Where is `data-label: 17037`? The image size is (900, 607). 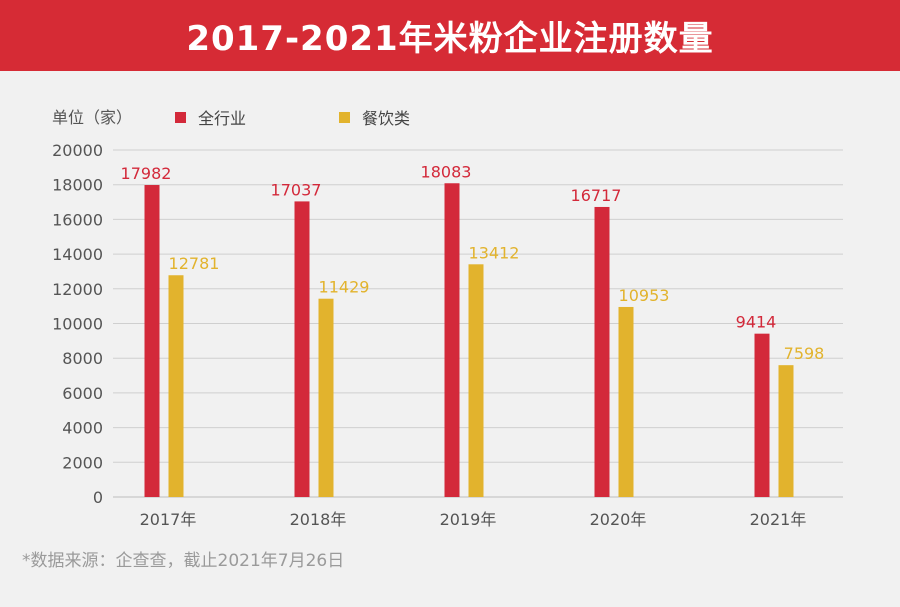
data-label: 17037 is located at coordinates (296, 189).